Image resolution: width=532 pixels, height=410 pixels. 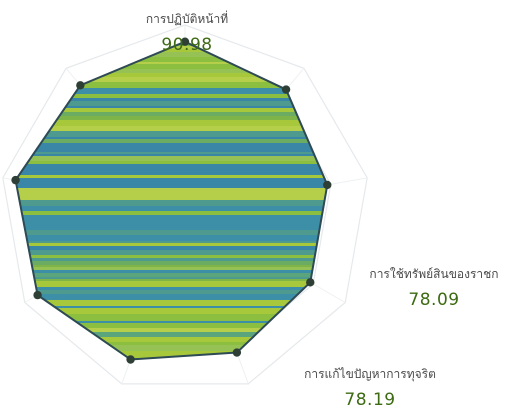 I want to click on axis-label-3: การแก้ไขปัญหาการทุจริต 78.19, so click(x=370, y=387).